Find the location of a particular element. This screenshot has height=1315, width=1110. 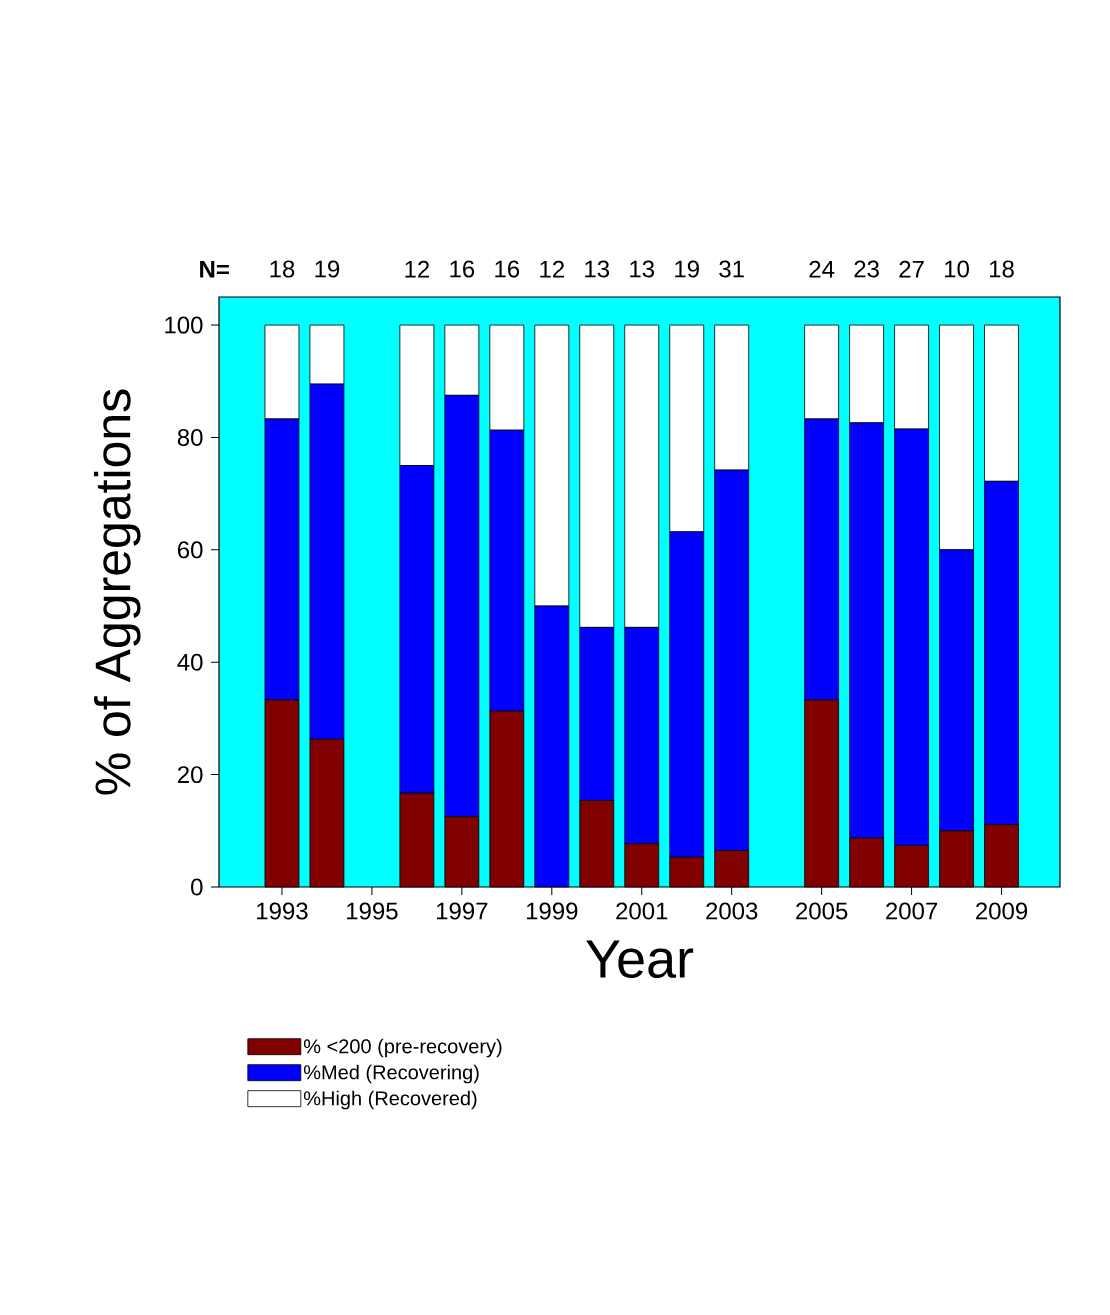

y-axis-title: % of Aggregations is located at coordinates (117, 592).